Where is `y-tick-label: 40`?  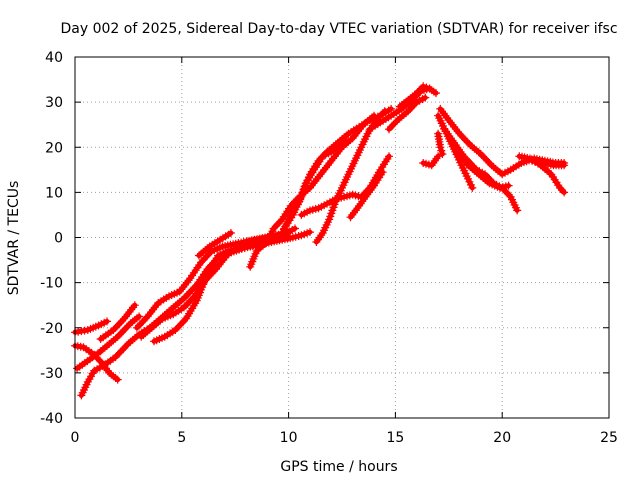
y-tick-label: 40 is located at coordinates (54, 58).